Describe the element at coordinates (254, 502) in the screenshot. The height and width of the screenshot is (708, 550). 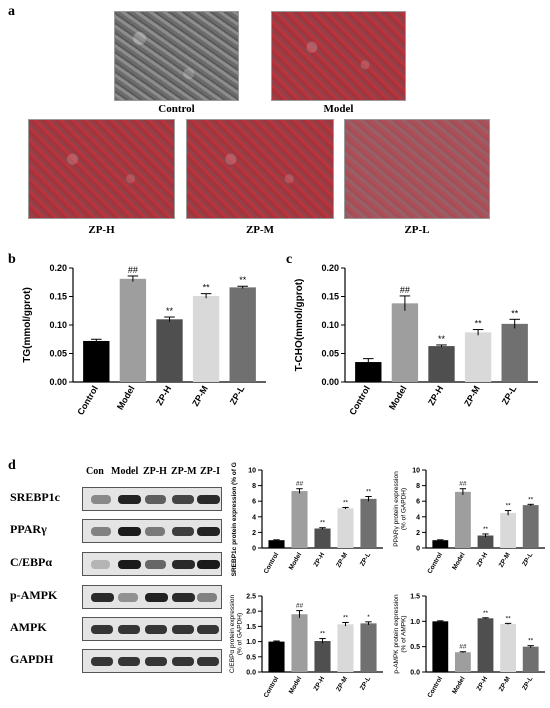
I see `y-tick-label: 6` at that location.